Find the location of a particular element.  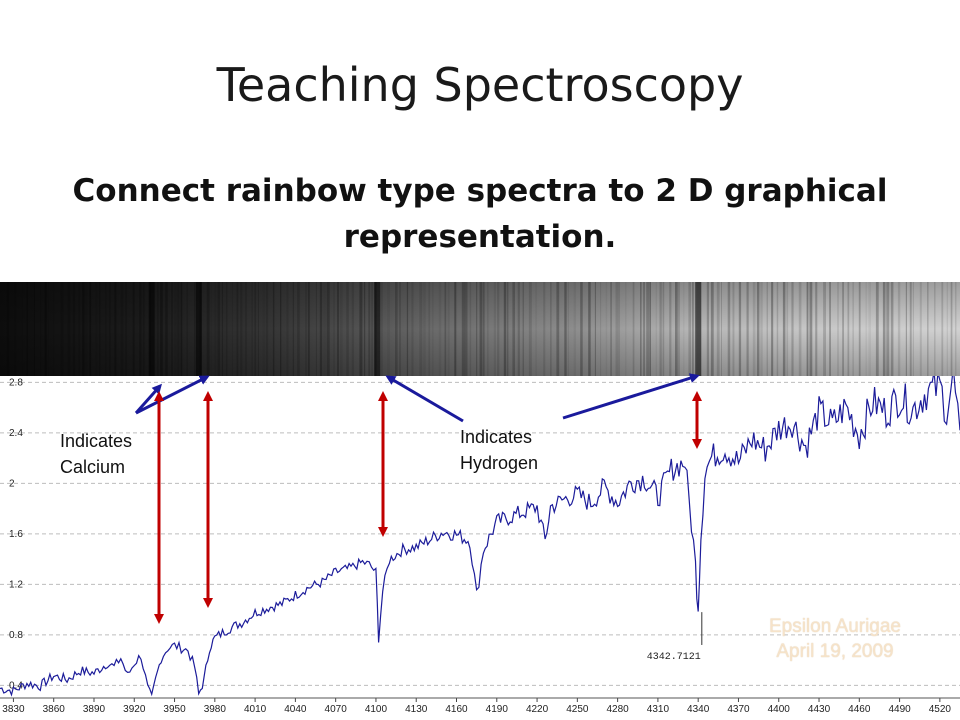

y-tick-label: 2.4 is located at coordinates (16, 433).